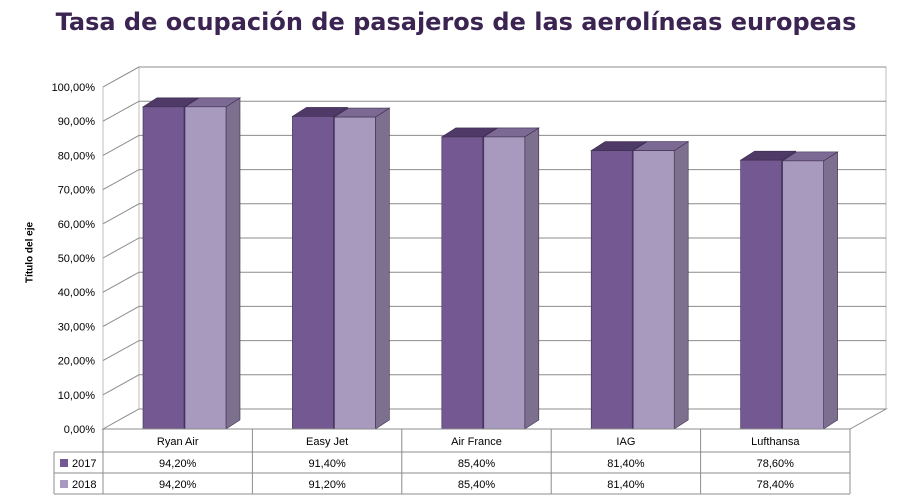  What do you see at coordinates (74, 88) in the screenshot?
I see `y-tick-label: 100,00%` at bounding box center [74, 88].